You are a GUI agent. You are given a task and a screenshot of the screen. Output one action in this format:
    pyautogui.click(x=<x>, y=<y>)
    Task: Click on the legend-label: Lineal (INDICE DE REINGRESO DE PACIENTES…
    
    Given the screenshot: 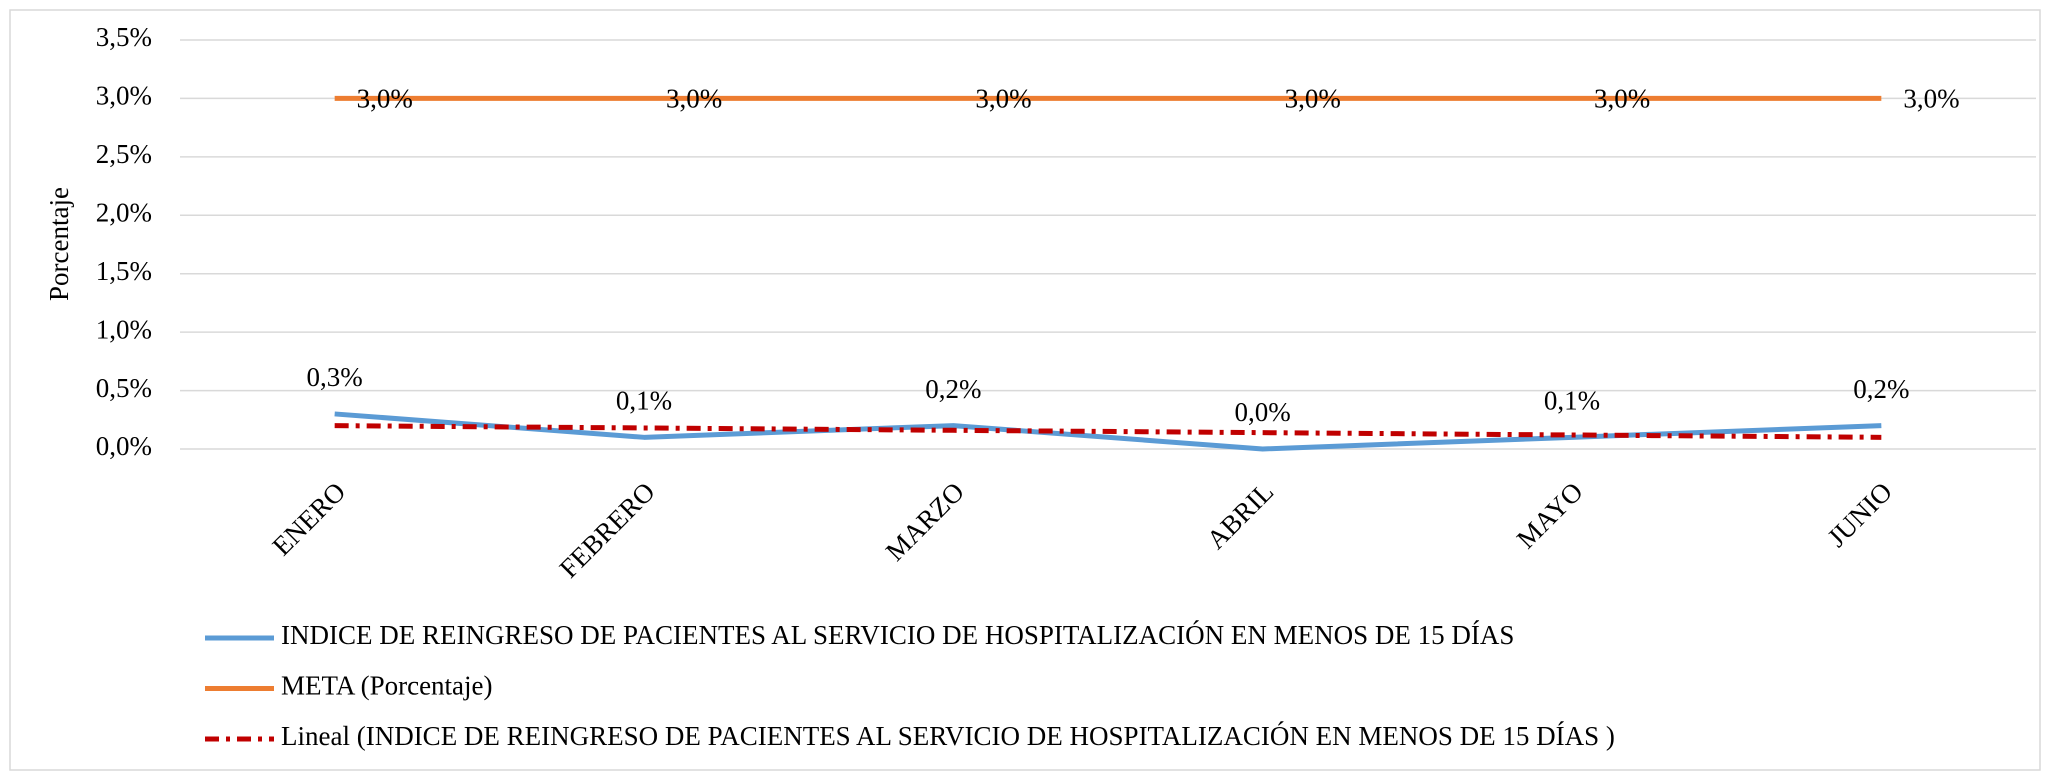 What is the action you would take?
    pyautogui.click(x=948, y=736)
    